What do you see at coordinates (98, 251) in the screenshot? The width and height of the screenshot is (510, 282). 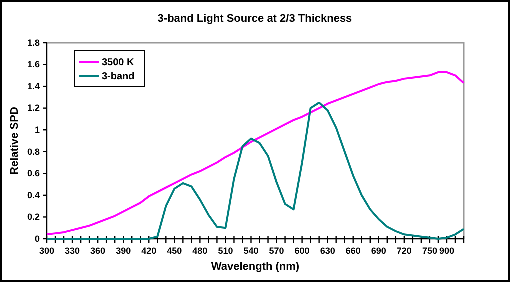 I see `x-tick-label: 360` at bounding box center [98, 251].